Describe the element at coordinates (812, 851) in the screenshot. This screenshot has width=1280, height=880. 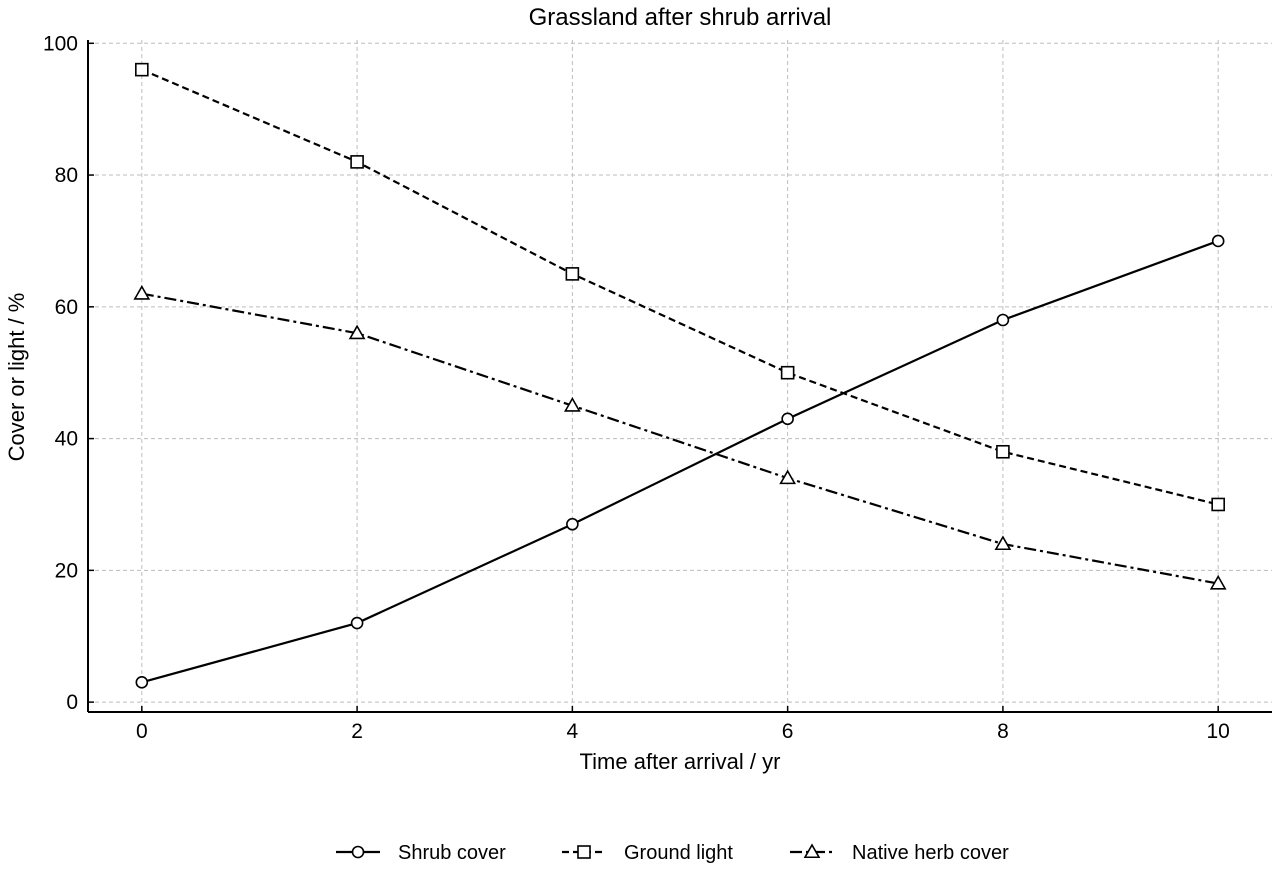
I see `data-point-legend-triangle` at that location.